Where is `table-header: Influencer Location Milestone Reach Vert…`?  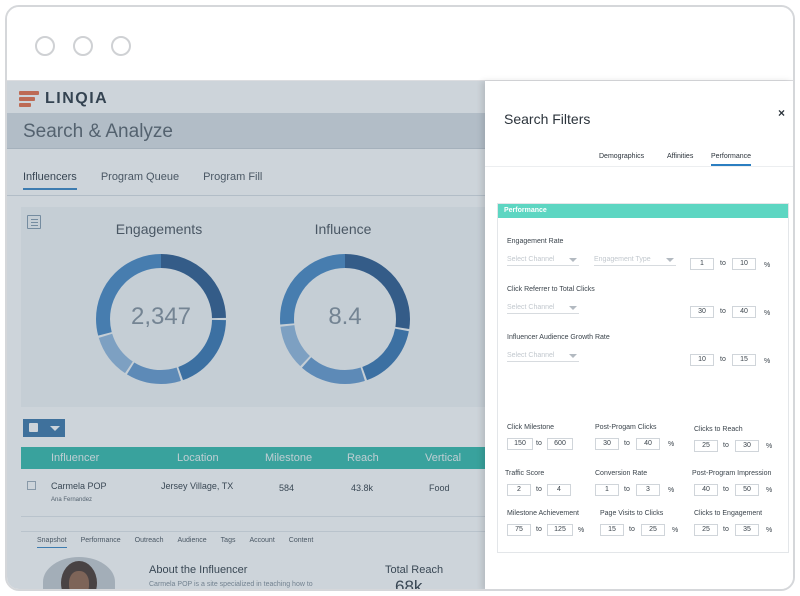 table-header: Influencer Location Milestone Reach Vert… is located at coordinates (253, 458).